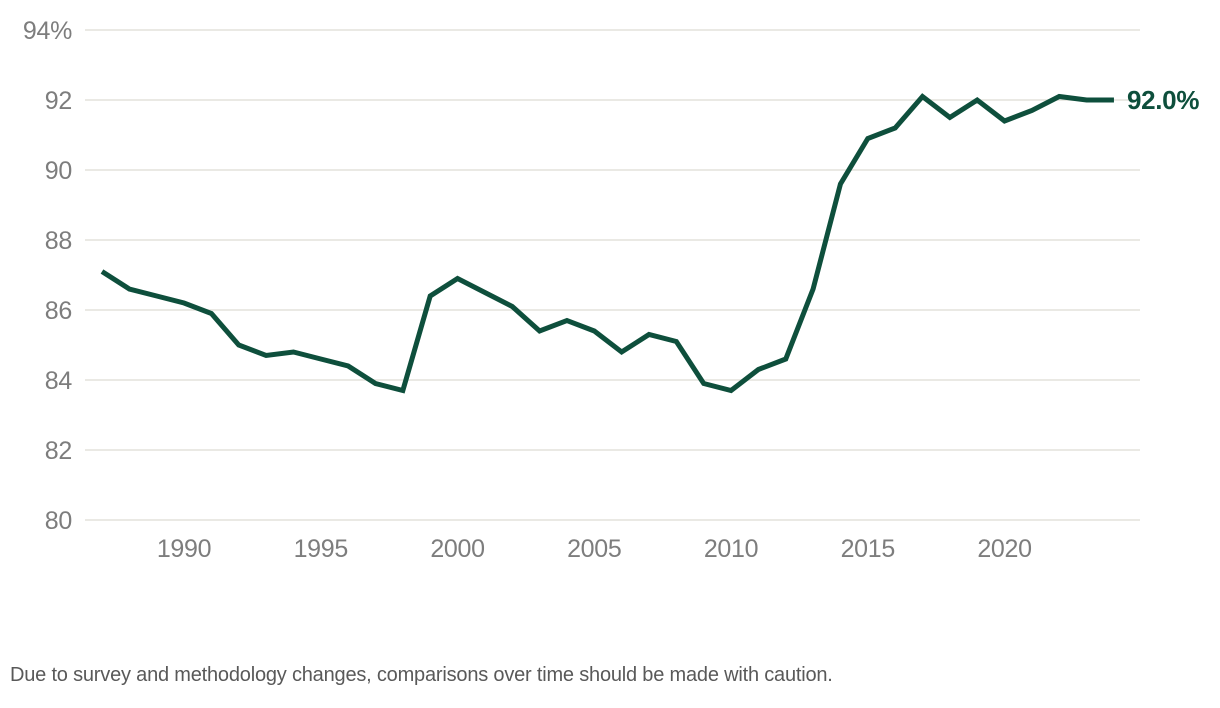 The height and width of the screenshot is (708, 1220). I want to click on y-axis-tick-label: 86, so click(58, 311).